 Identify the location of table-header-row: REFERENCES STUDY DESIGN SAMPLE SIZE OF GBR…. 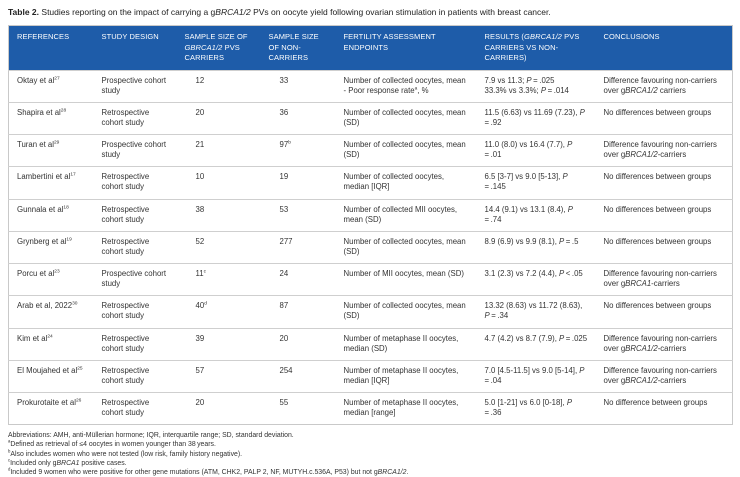
(370, 48).